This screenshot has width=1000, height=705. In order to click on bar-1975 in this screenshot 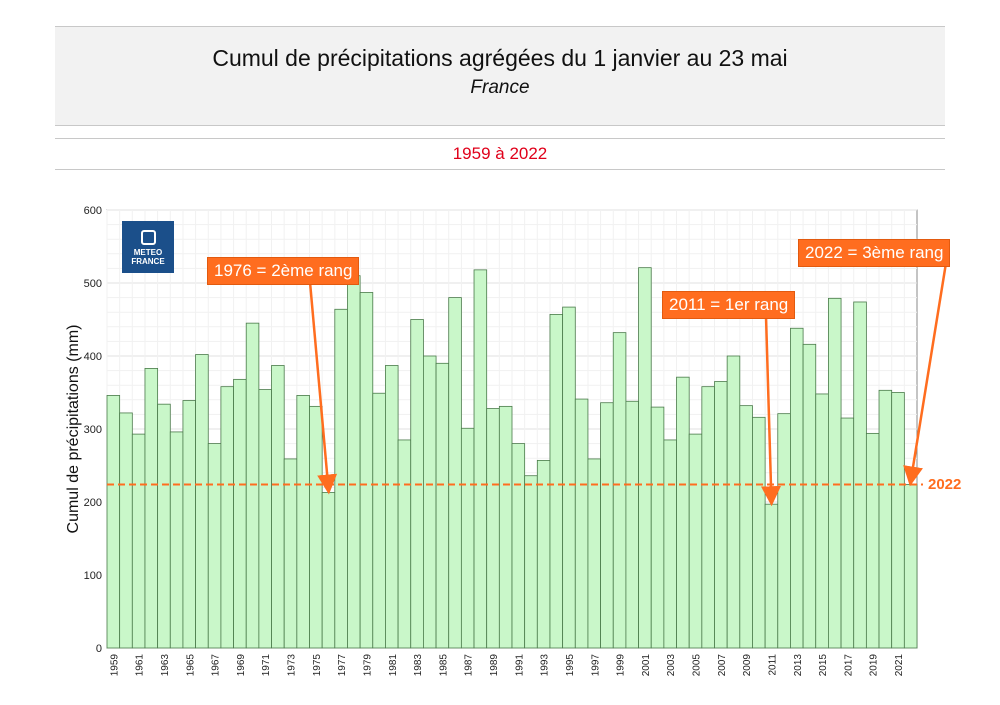, I will do `click(316, 527)`.